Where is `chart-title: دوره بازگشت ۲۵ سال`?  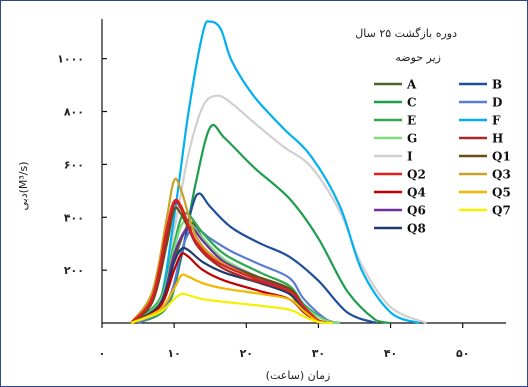
chart-title: دوره بازگشت ۲۵ سال is located at coordinates (406, 33).